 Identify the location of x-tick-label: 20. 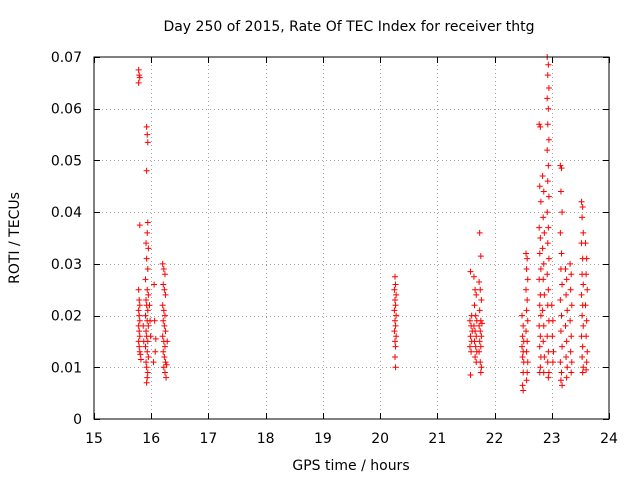
(380, 439).